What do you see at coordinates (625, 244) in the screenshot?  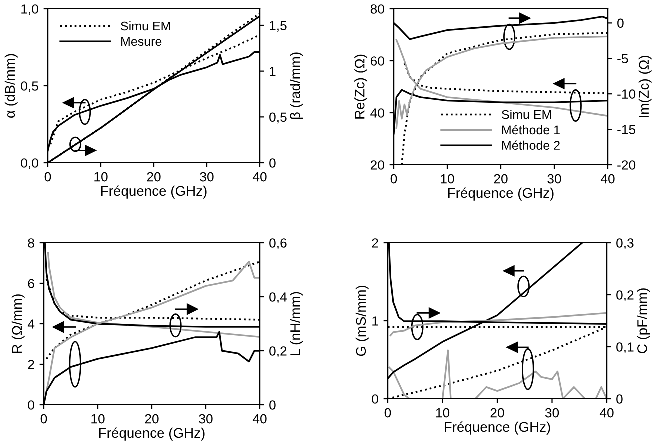 I see `y2-tick-label: 0,3` at bounding box center [625, 244].